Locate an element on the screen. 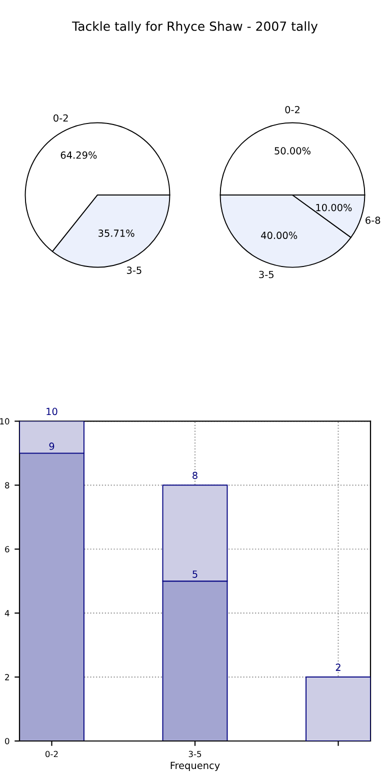 Image resolution: width=390 pixels, height=780 pixels. data-label: 64.29% is located at coordinates (78, 155).